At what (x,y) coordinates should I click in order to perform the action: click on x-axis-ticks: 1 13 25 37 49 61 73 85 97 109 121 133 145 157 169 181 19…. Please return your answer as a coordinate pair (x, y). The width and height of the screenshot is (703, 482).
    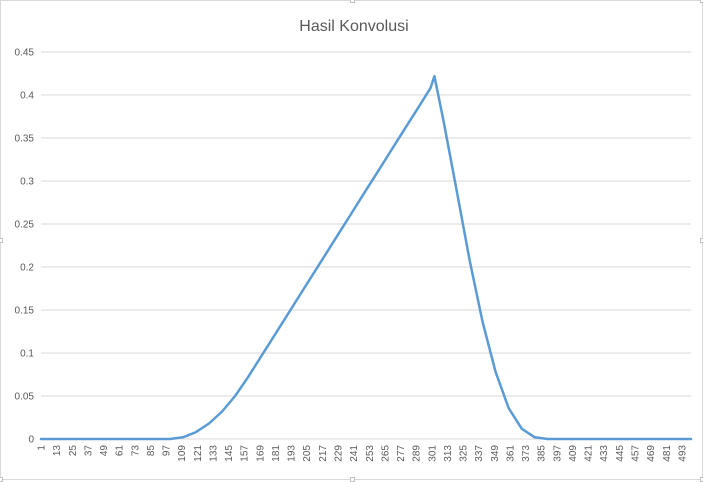
    Looking at the image, I should click on (363, 453).